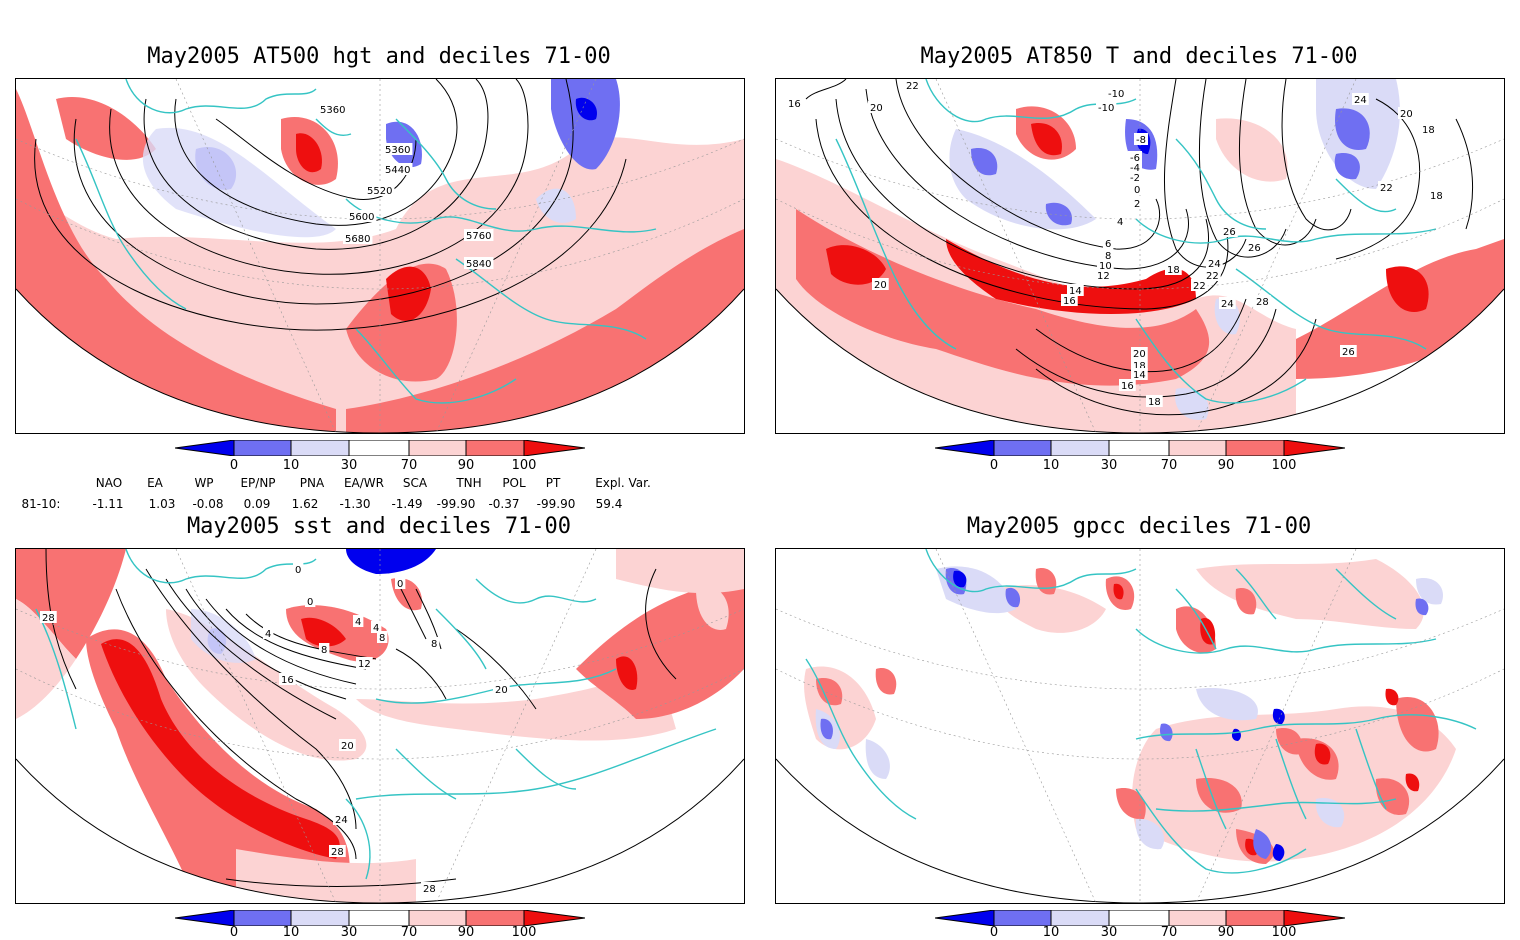 This screenshot has width=1520, height=940. Describe the element at coordinates (397, 150) in the screenshot. I see `contour-label: 5360` at that location.